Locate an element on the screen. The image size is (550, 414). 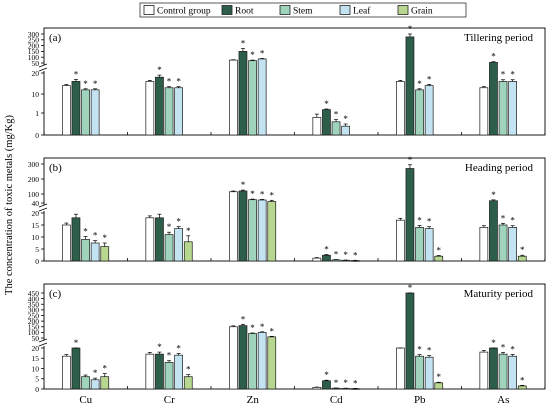
bar-control-group-zn is located at coordinates (233, 358).